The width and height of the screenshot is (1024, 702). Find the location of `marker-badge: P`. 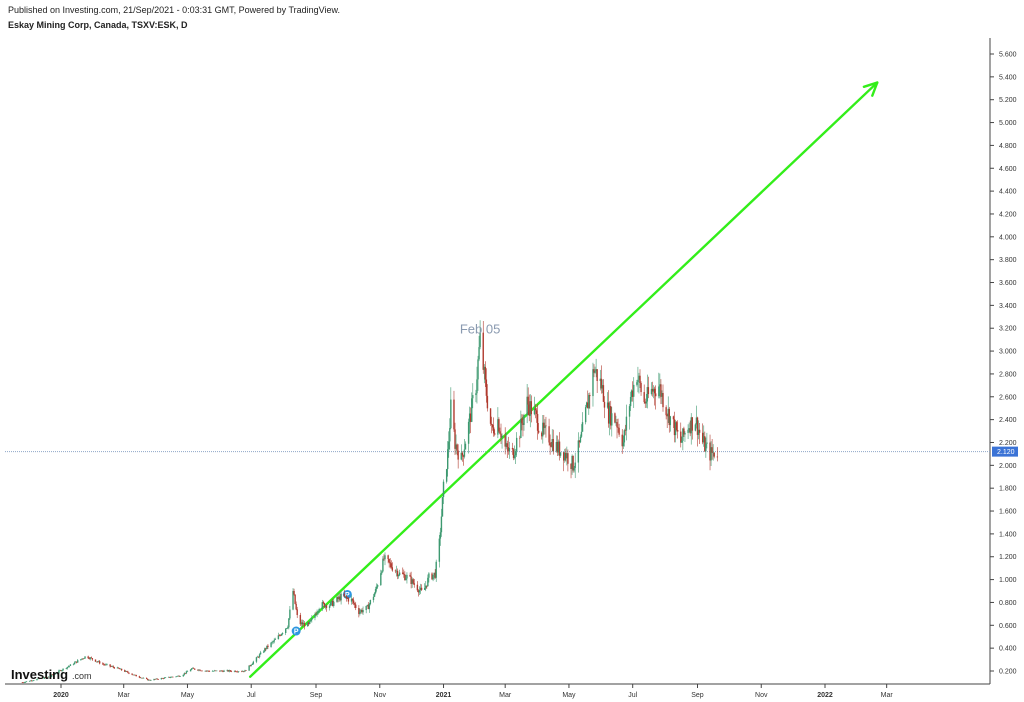

marker-badge: P is located at coordinates (296, 631).